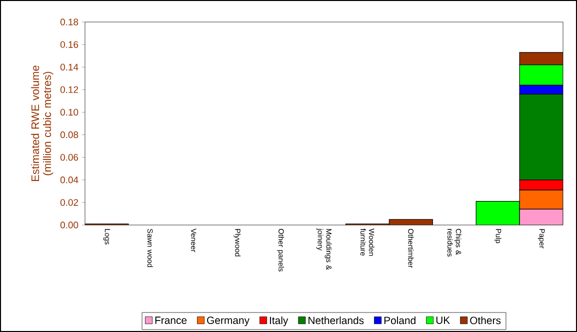  What do you see at coordinates (336, 320) in the screenshot?
I see `legend-label: Netherlands` at bounding box center [336, 320].